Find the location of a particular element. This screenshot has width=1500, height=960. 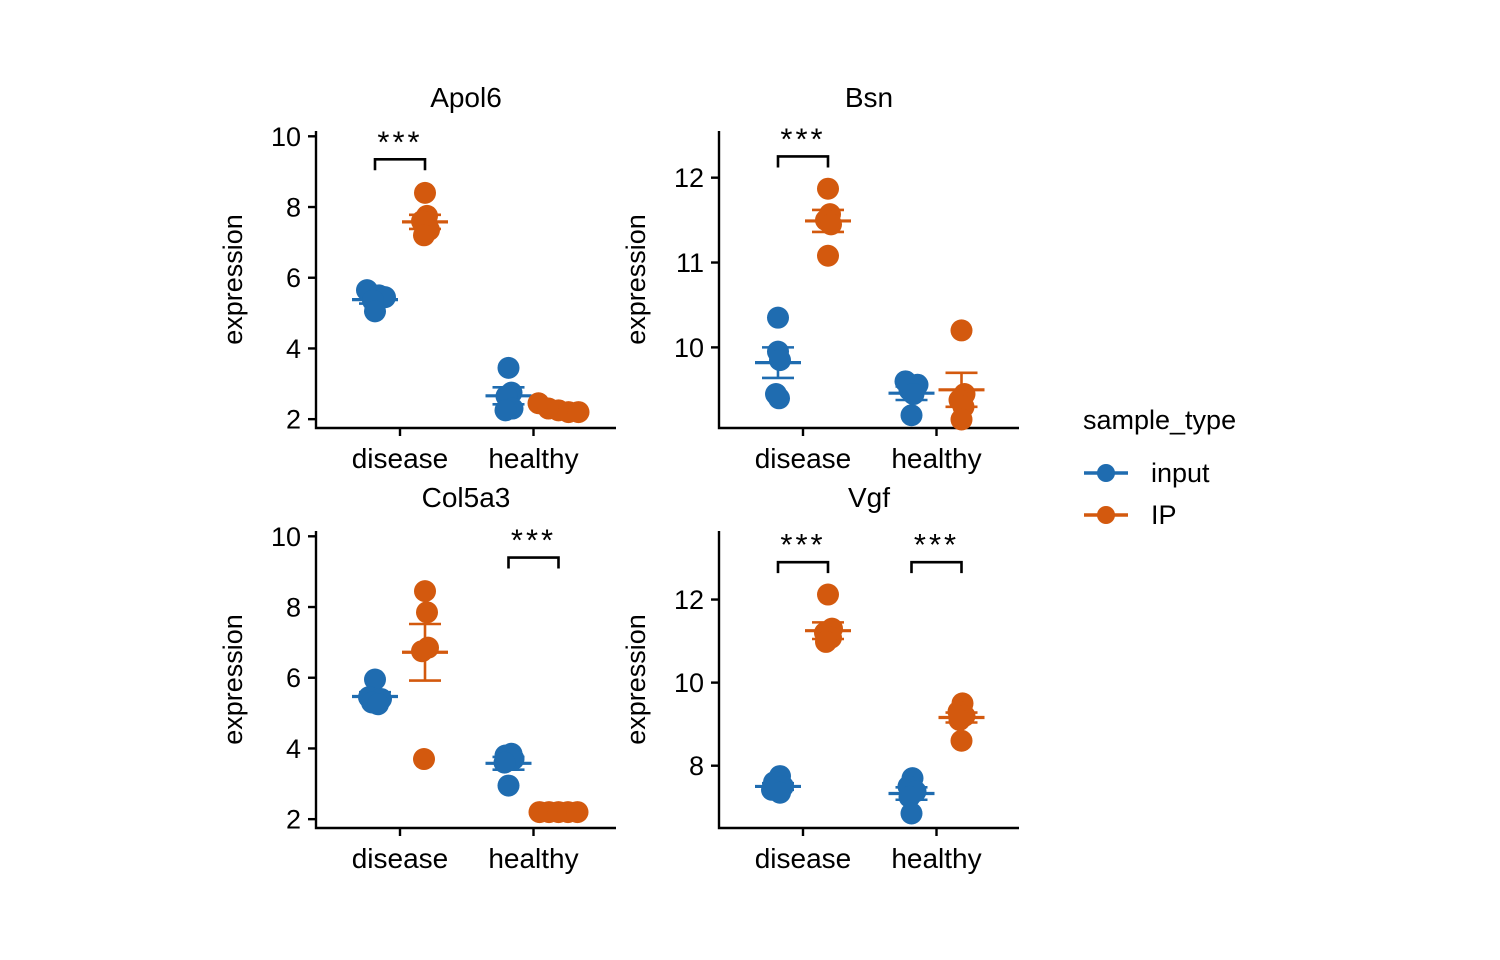

legend: sample_type input IP is located at coordinates (1159, 474).